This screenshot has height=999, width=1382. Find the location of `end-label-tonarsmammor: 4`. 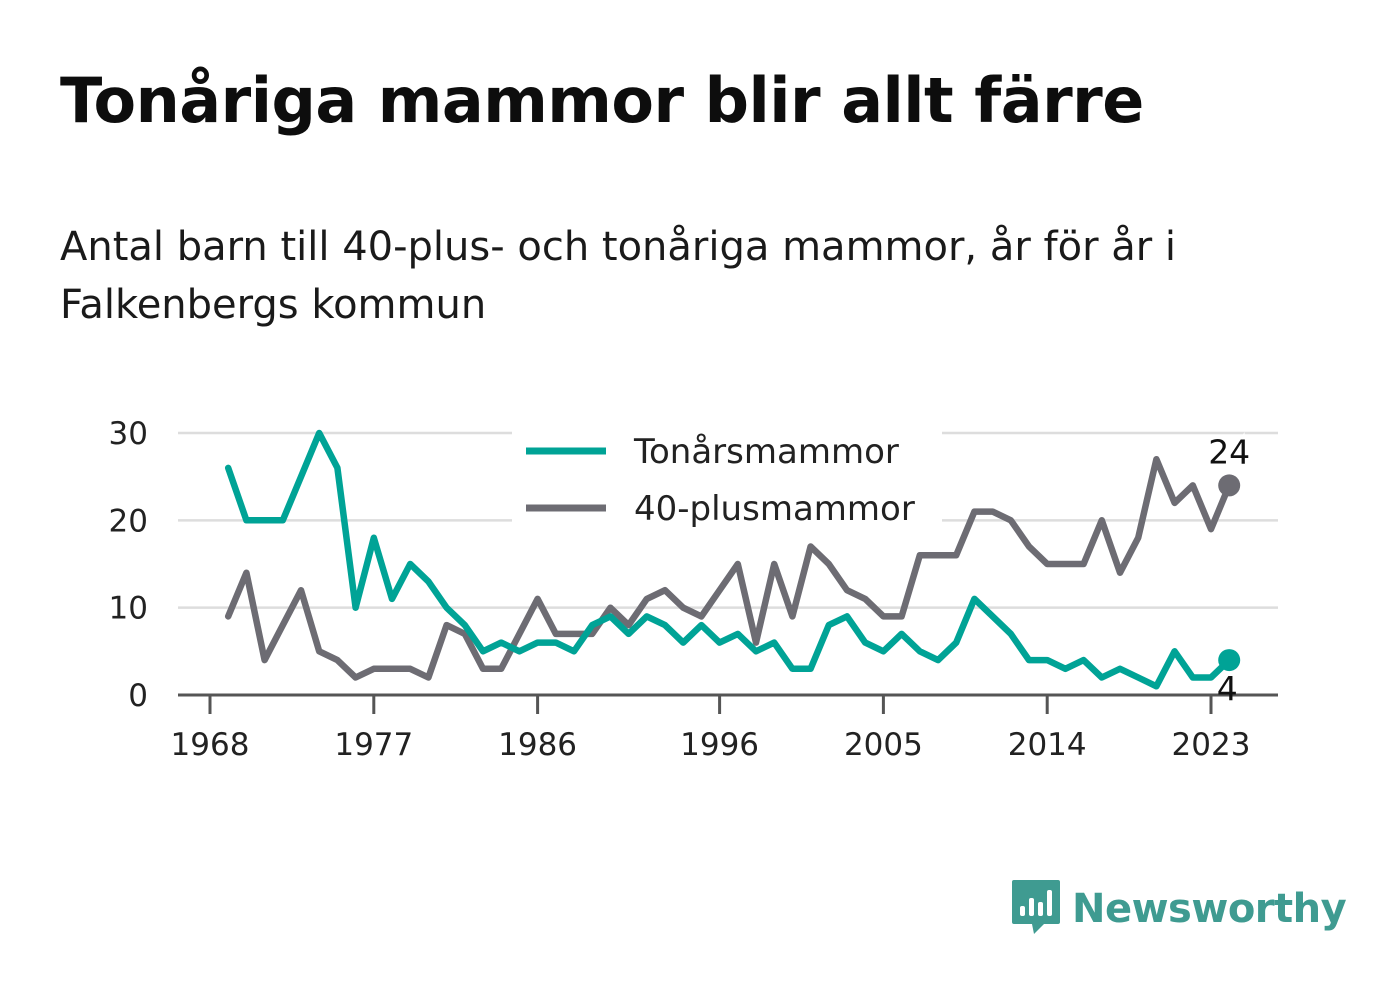

end-label-tonarsmammor: 4 is located at coordinates (1227, 688).